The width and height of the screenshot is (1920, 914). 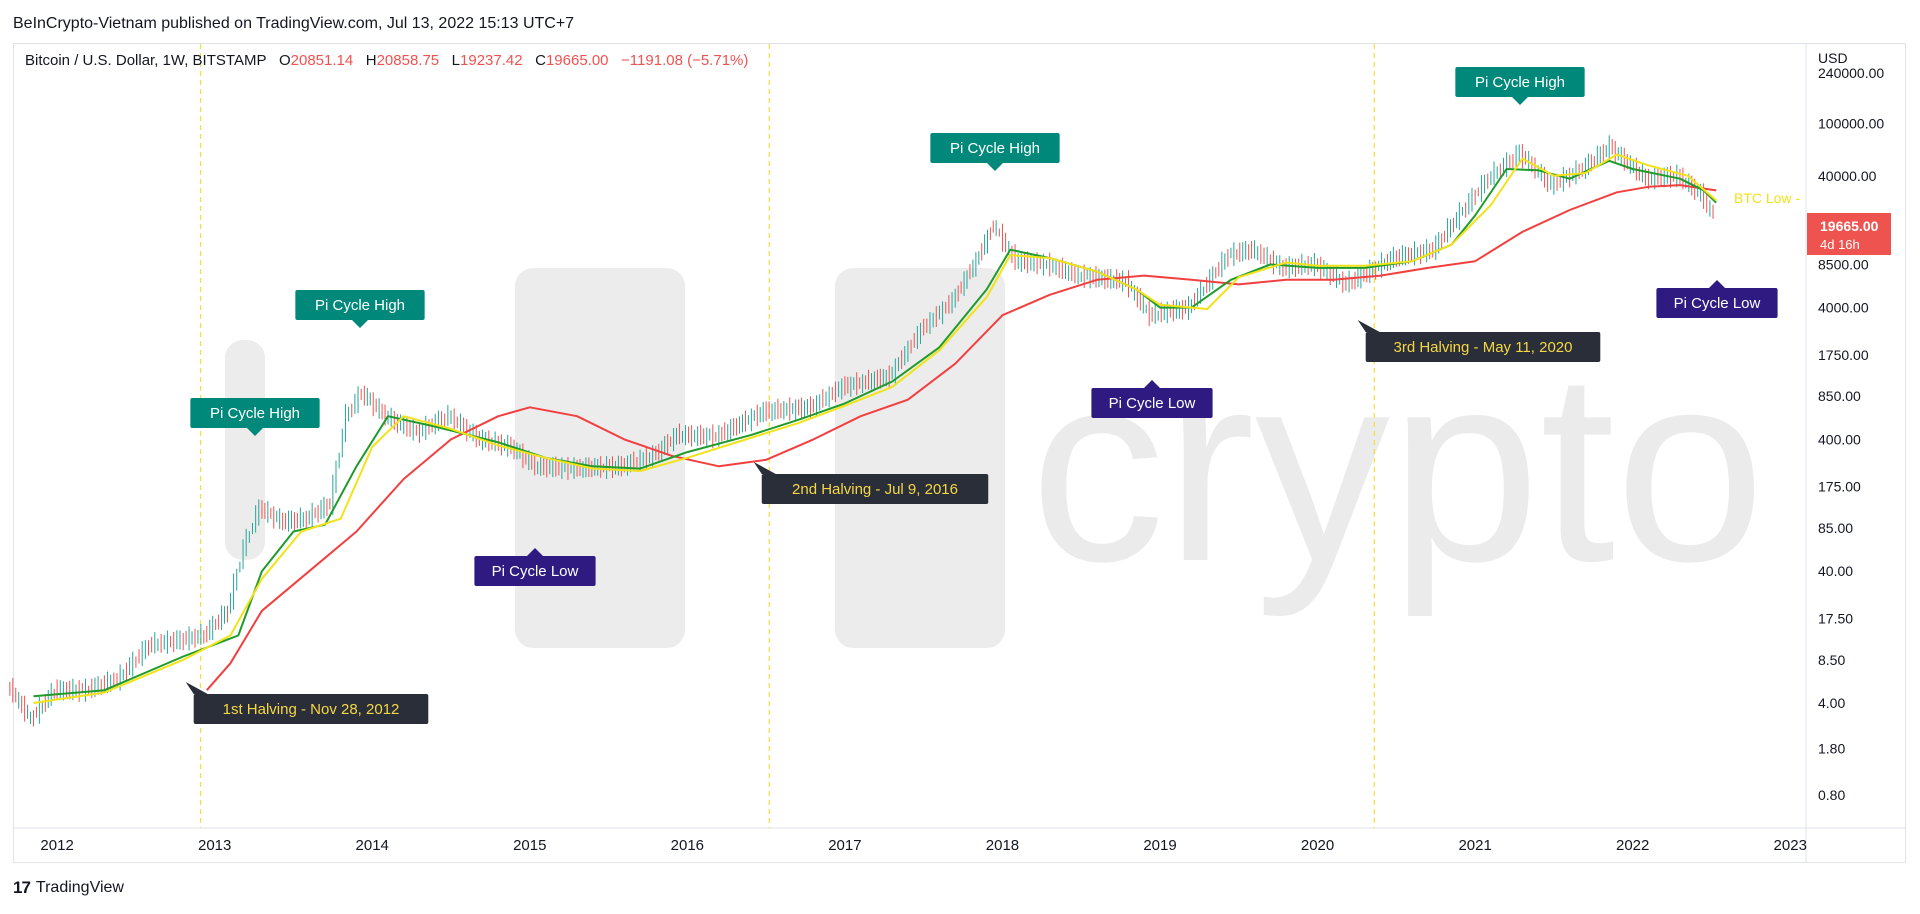 What do you see at coordinates (1833, 58) in the screenshot?
I see `y-axis-title: USD` at bounding box center [1833, 58].